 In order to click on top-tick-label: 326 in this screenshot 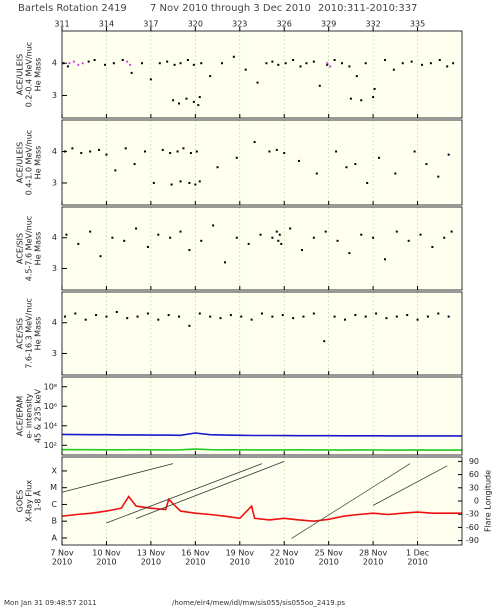, I will do `click(284, 24)`.